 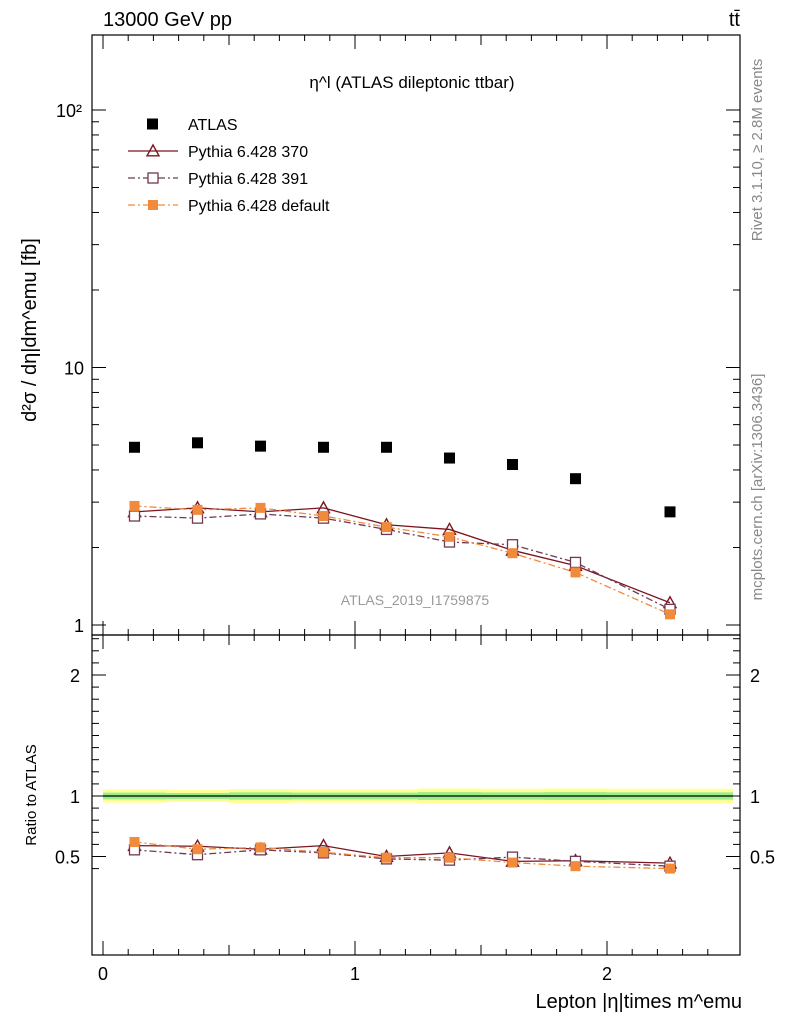 What do you see at coordinates (103, 974) in the screenshot?
I see `x-tick-label: 0` at bounding box center [103, 974].